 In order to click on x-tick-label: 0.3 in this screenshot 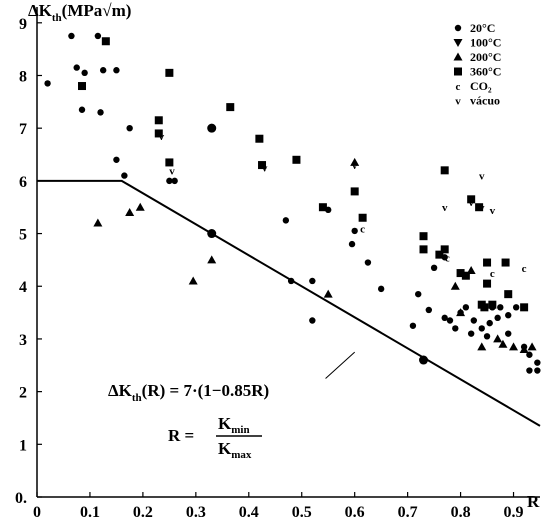, I will do `click(196, 512)`.